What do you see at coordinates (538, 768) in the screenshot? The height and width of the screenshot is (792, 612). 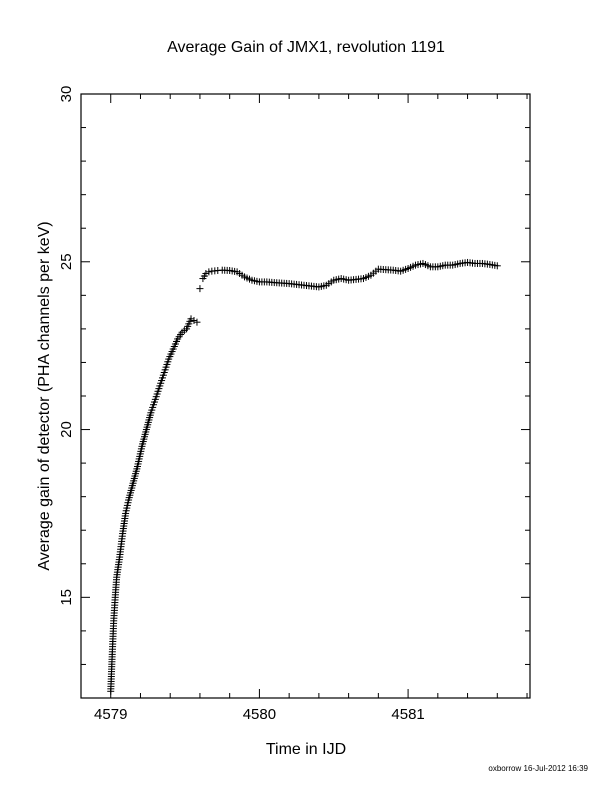 I see `footer-credit: oxborrow 16-Jul-2012 16:39` at bounding box center [538, 768].